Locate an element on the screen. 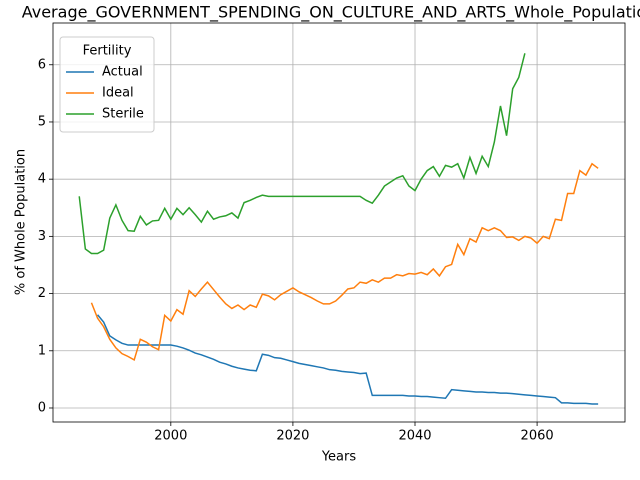 The image size is (640, 480). x-axis-label: Years is located at coordinates (339, 457).